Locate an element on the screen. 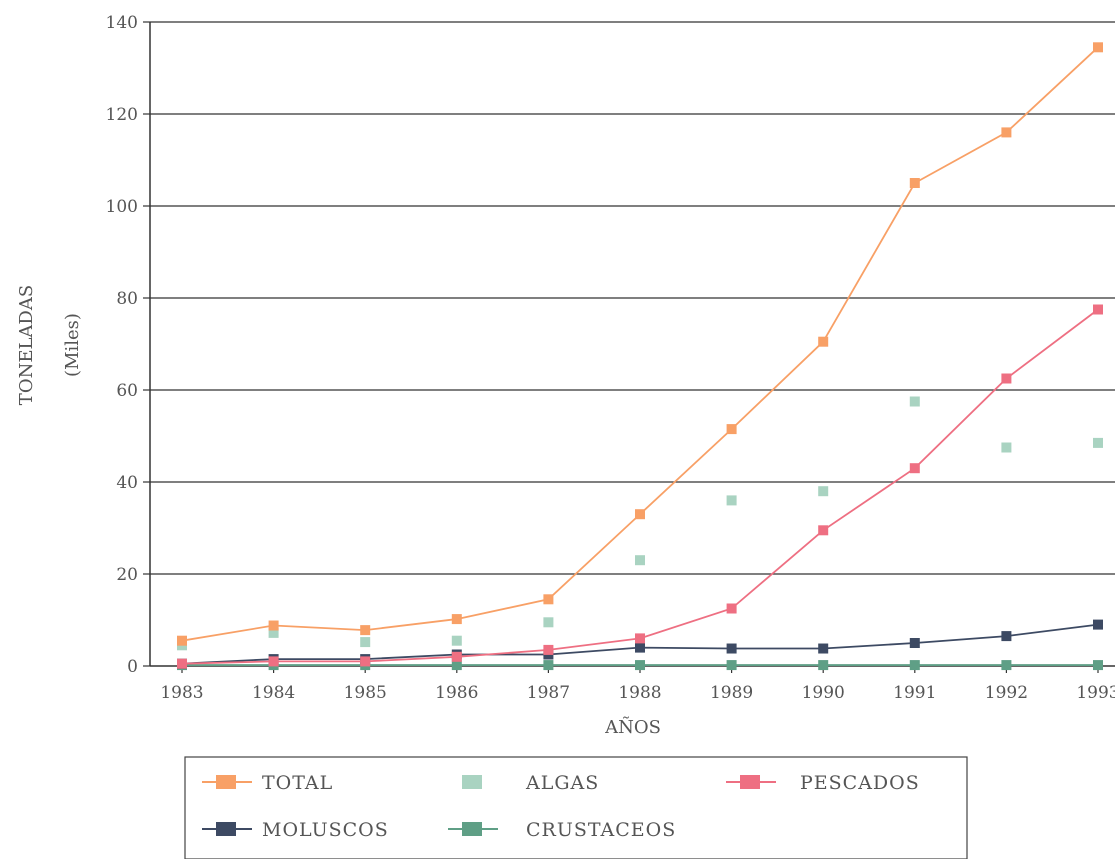 The width and height of the screenshot is (1115, 859). legend-label: MOLUSCOS is located at coordinates (325, 830).